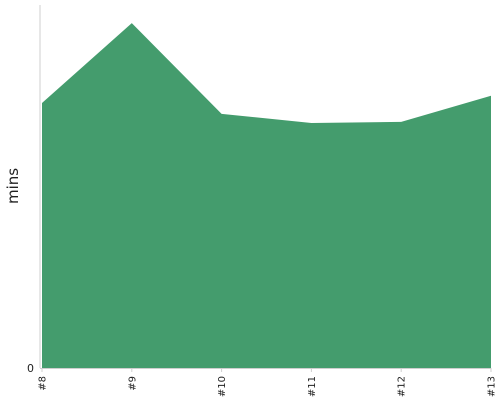 The width and height of the screenshot is (500, 400). Describe the element at coordinates (132, 383) in the screenshot. I see `x-tick-label: #9` at that location.